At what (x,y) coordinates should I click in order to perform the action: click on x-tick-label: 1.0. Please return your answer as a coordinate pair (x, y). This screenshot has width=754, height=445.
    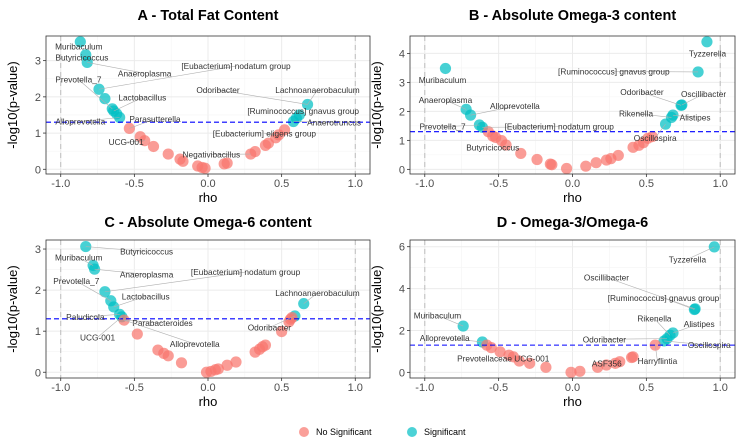
    Looking at the image, I should click on (720, 184).